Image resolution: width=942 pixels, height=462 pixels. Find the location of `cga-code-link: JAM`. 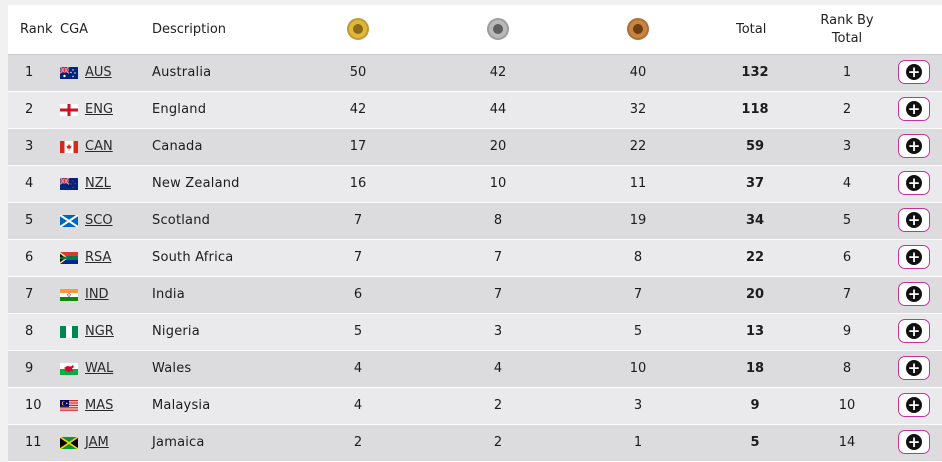

cga-code-link: JAM is located at coordinates (97, 442).